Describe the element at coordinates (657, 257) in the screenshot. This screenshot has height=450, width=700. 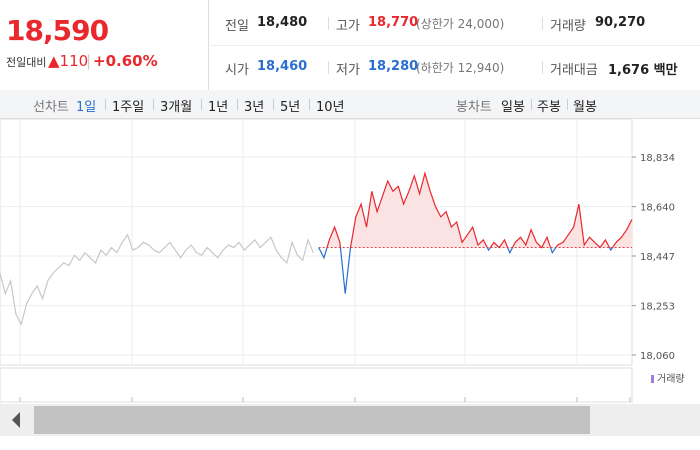
I see `y-tick-label: 18,447` at that location.